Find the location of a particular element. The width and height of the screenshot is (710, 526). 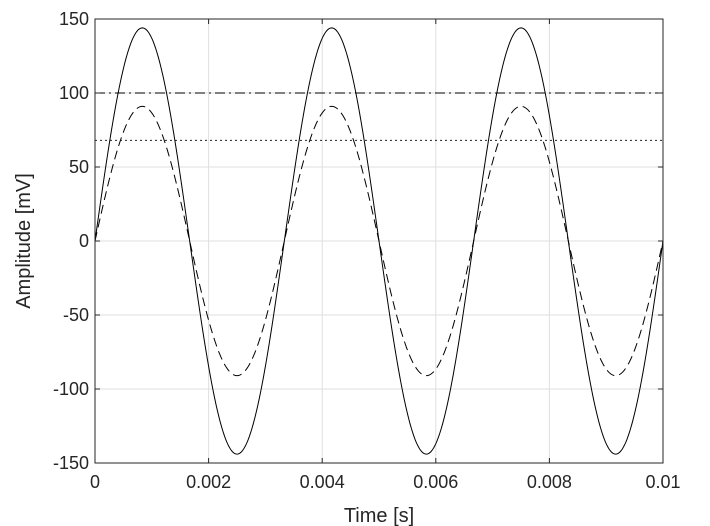

x-tick-label: 0.002 is located at coordinates (208, 482).